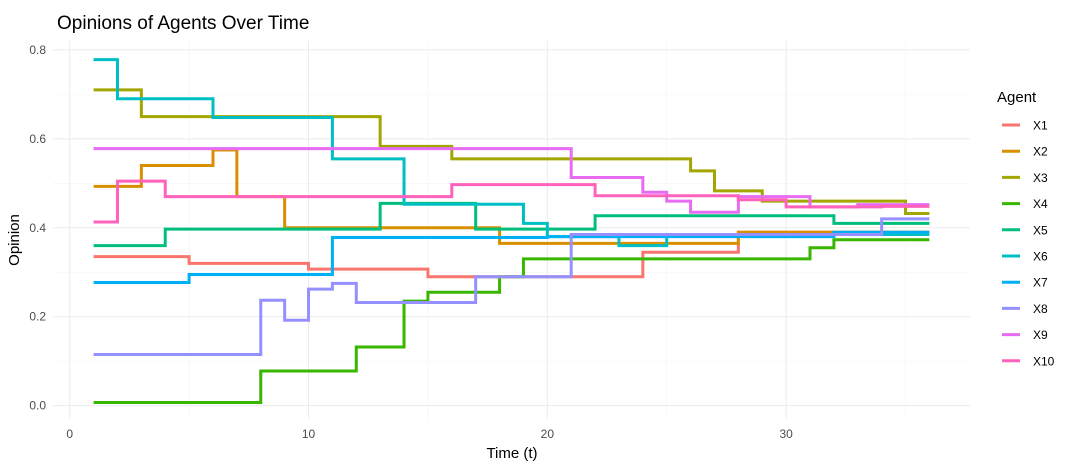 The width and height of the screenshot is (1070, 468). Describe the element at coordinates (37, 406) in the screenshot. I see `y-tick-label: 0.0` at that location.